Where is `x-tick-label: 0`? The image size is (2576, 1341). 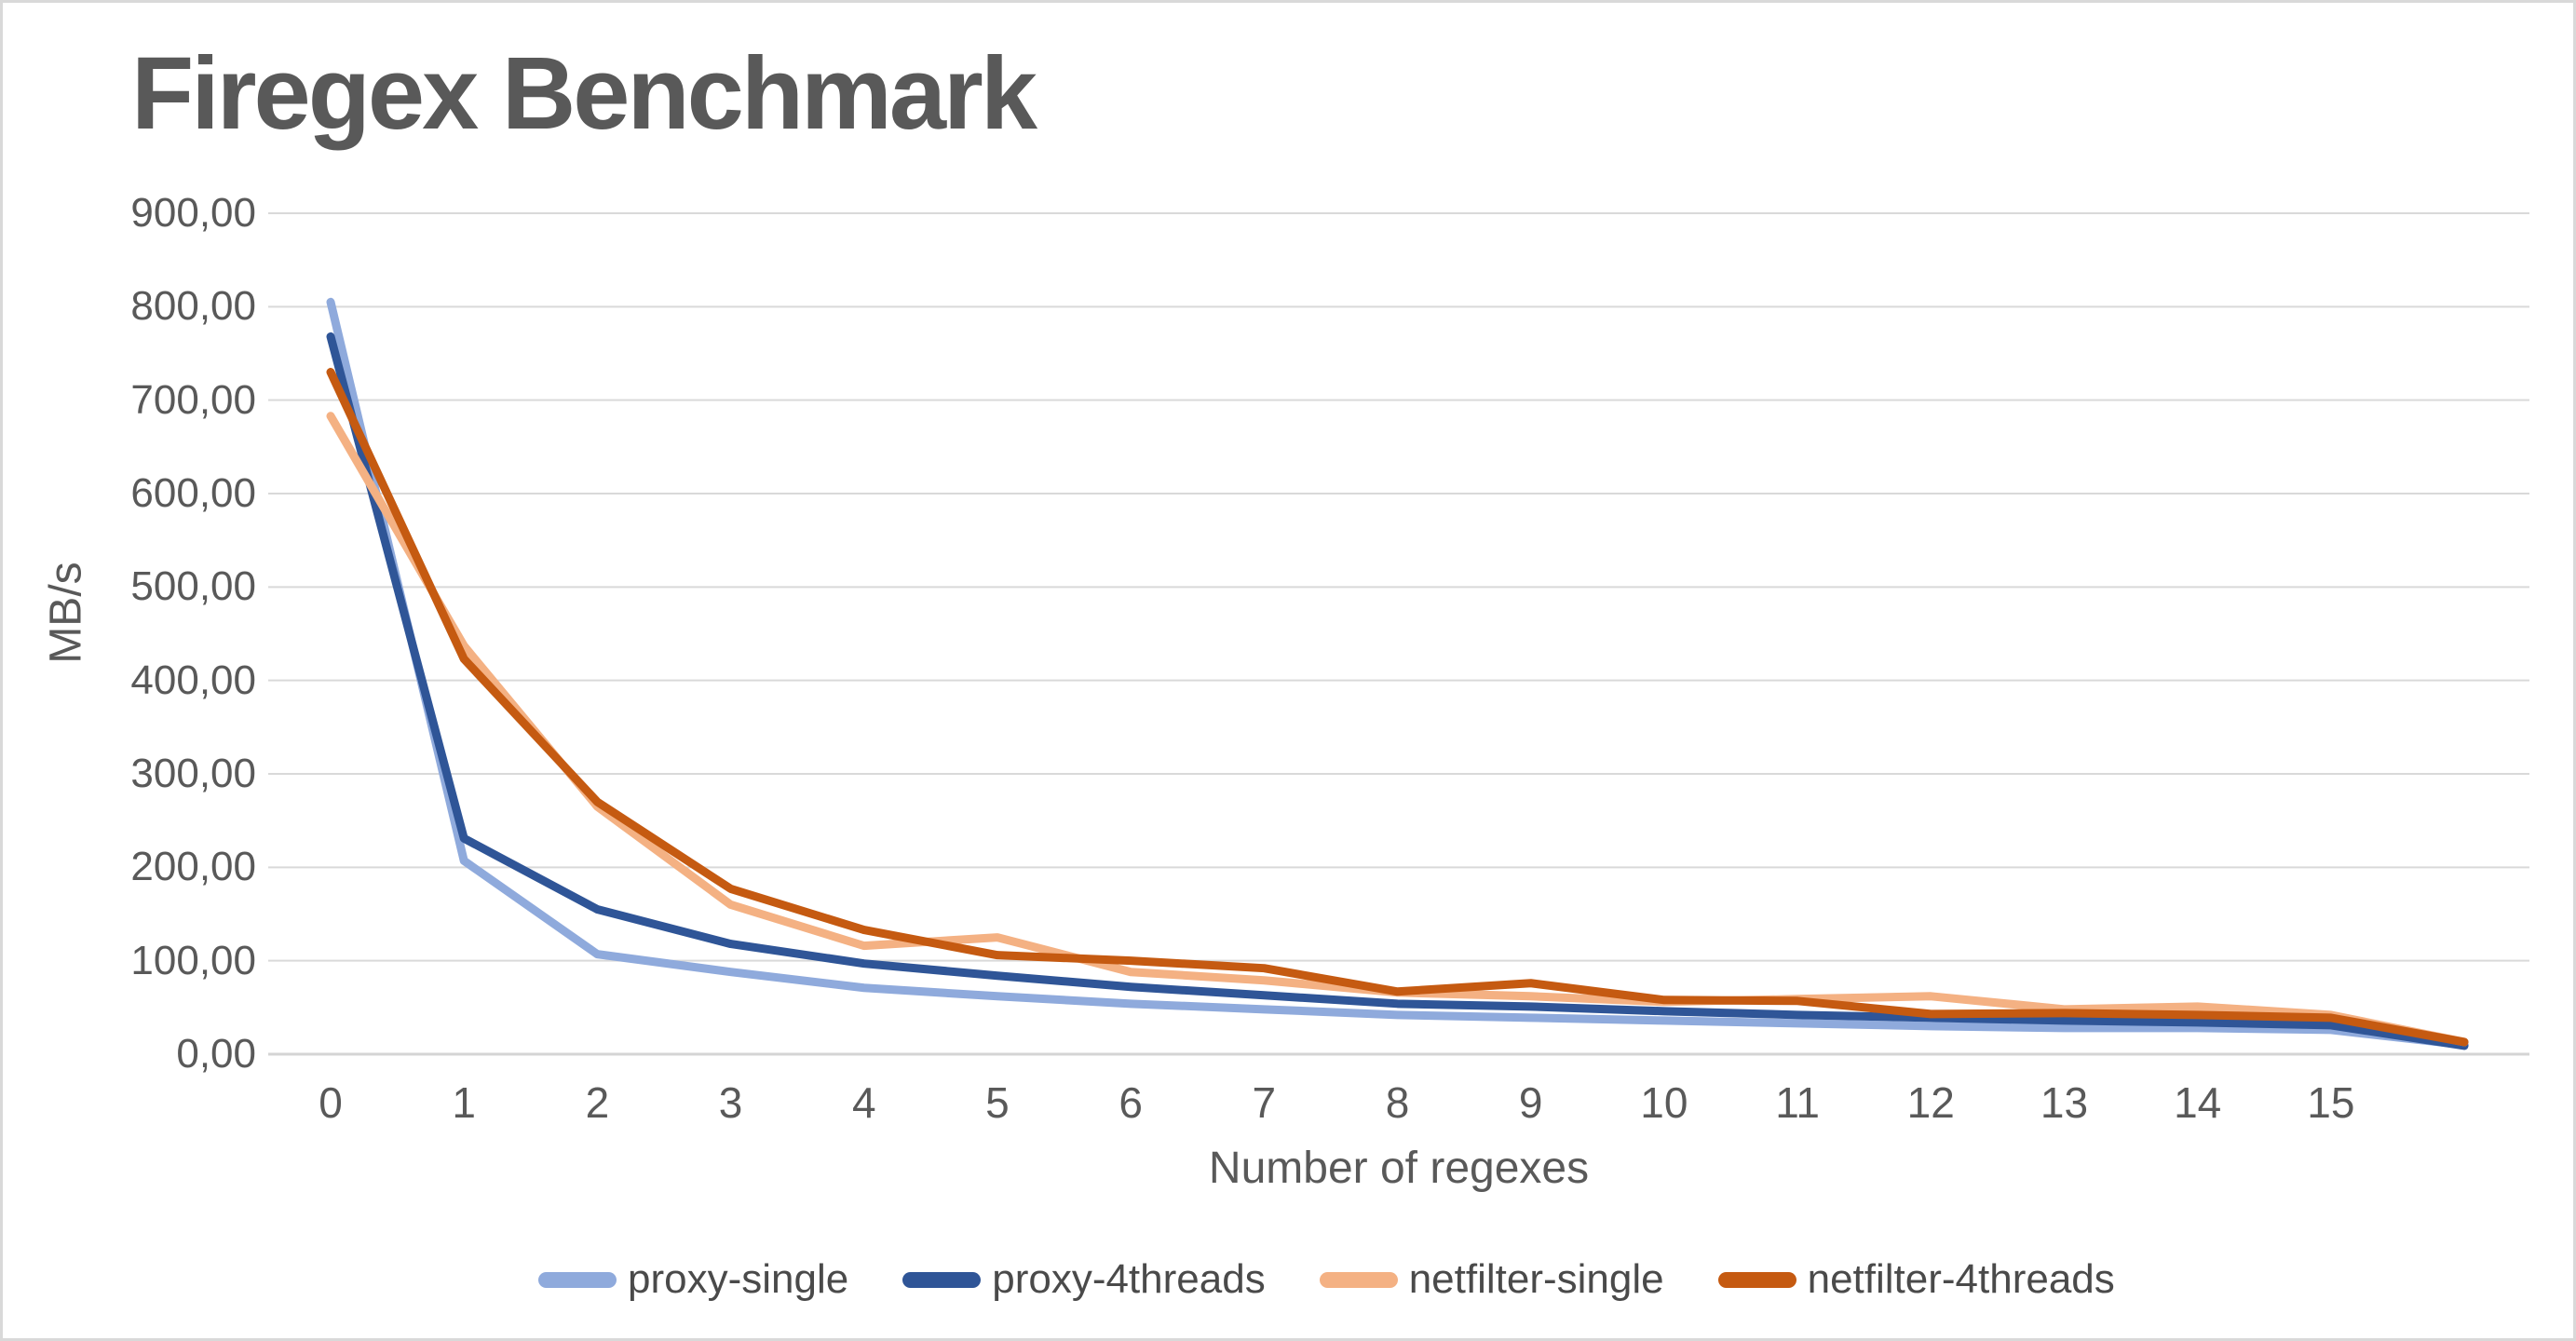 x-tick-label: 0 is located at coordinates (331, 1102).